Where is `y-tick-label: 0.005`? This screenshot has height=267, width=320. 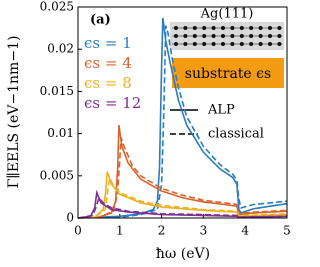
y-tick-label: 0.005 is located at coordinates (57, 175).